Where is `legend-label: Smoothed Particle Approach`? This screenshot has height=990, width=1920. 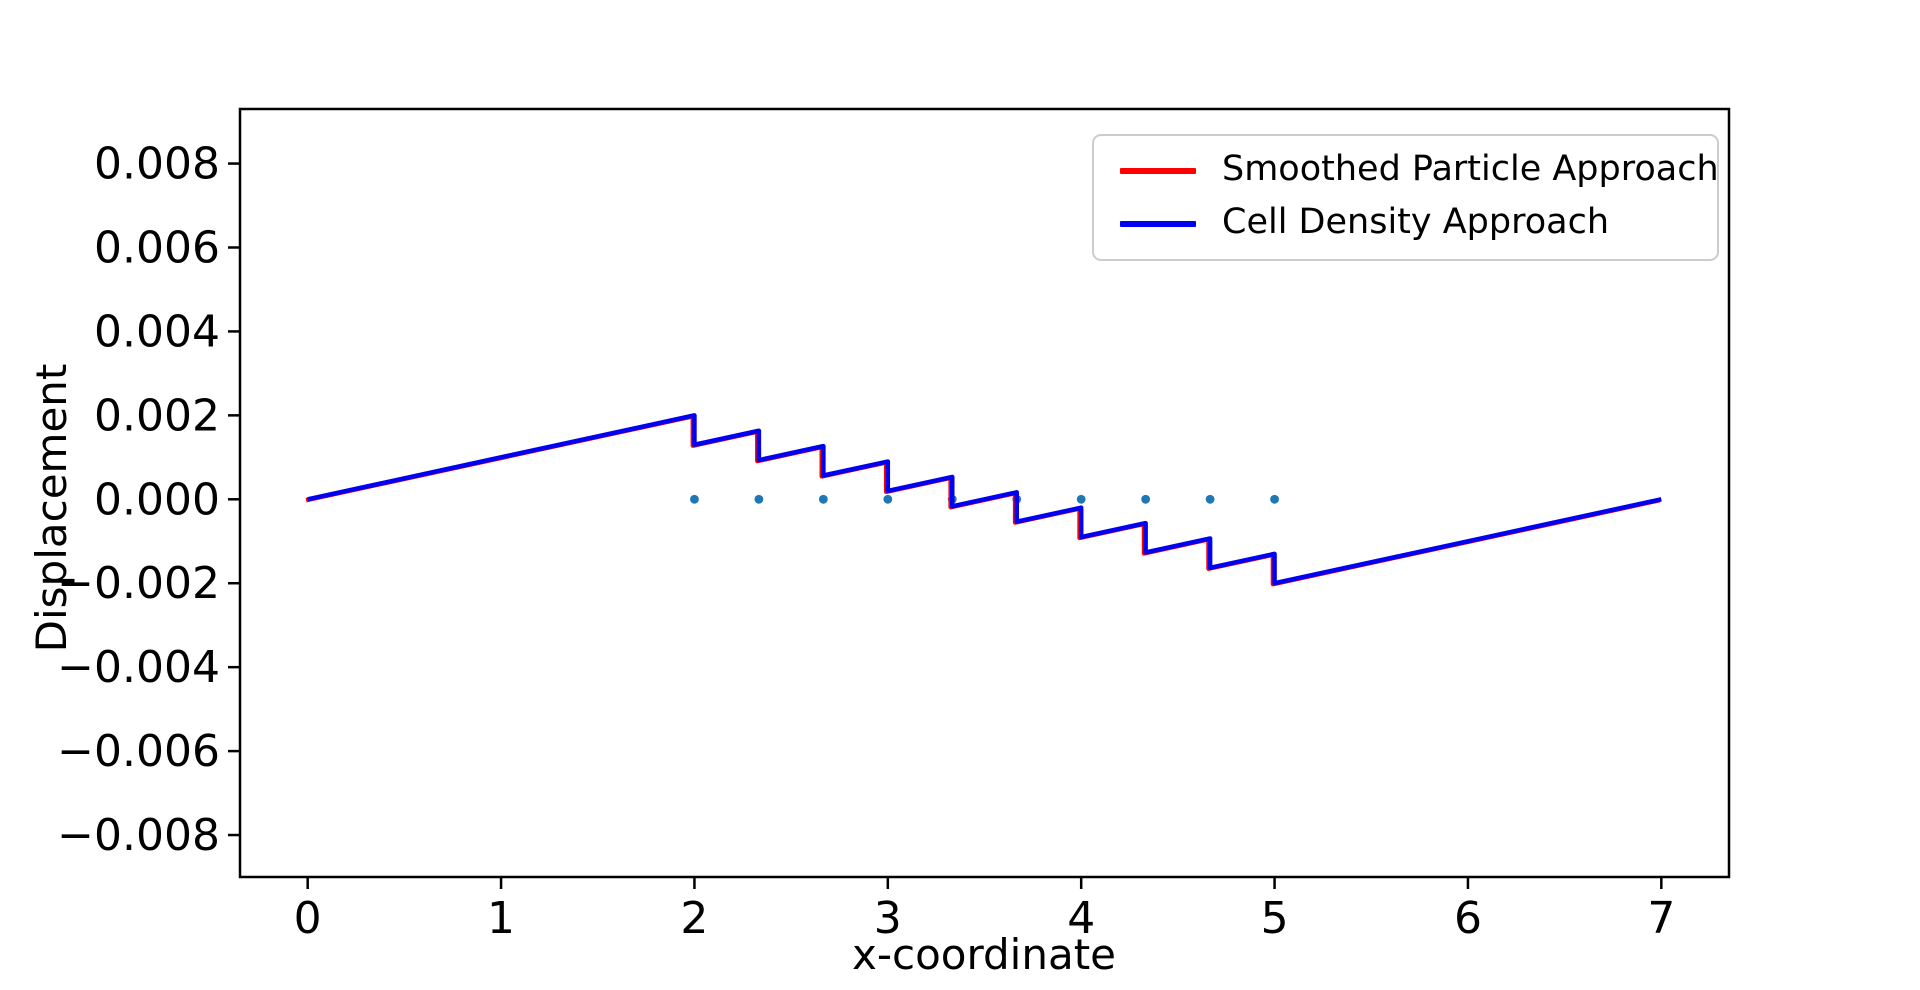
legend-label: Smoothed Particle Approach is located at coordinates (1470, 169).